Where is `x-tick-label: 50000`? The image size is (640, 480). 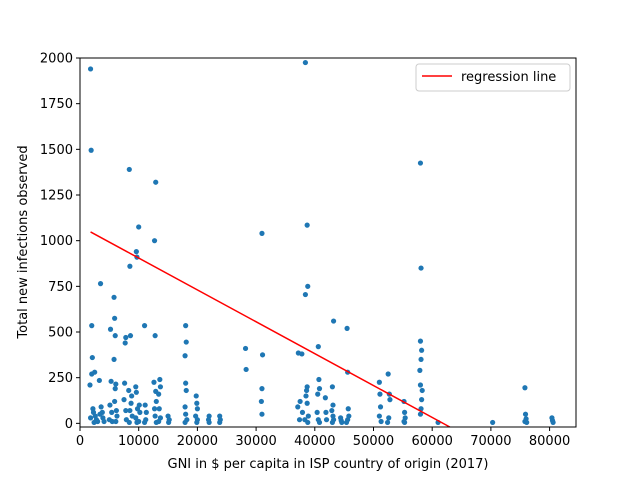 x-tick-label: 50000 is located at coordinates (373, 441).